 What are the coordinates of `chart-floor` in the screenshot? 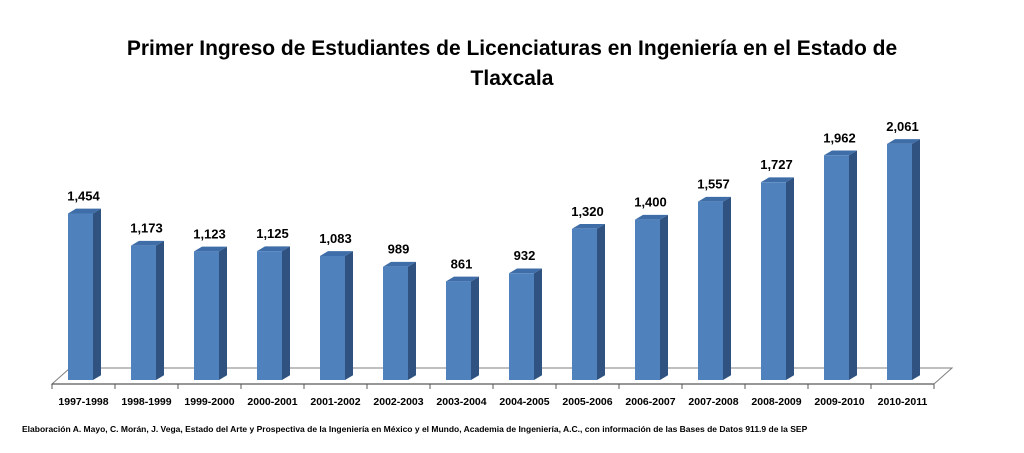 It's located at (502, 376).